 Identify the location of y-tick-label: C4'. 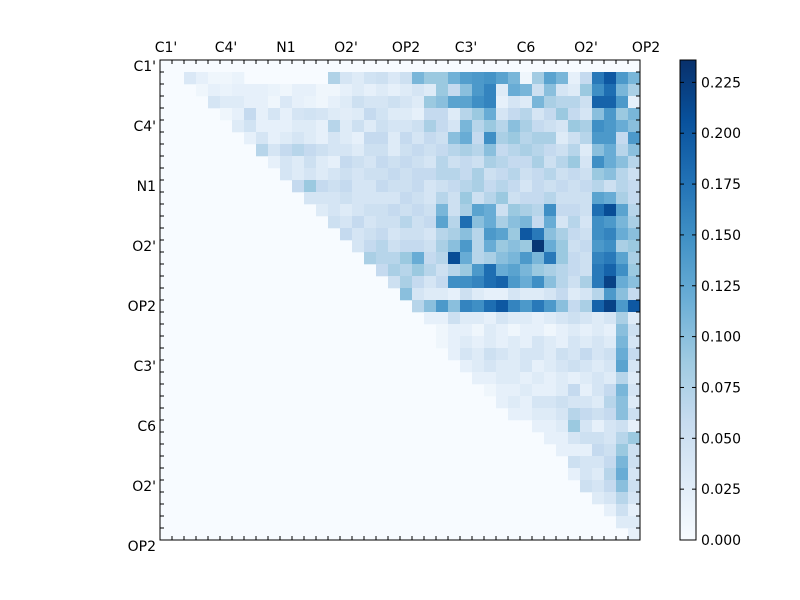
(144, 127).